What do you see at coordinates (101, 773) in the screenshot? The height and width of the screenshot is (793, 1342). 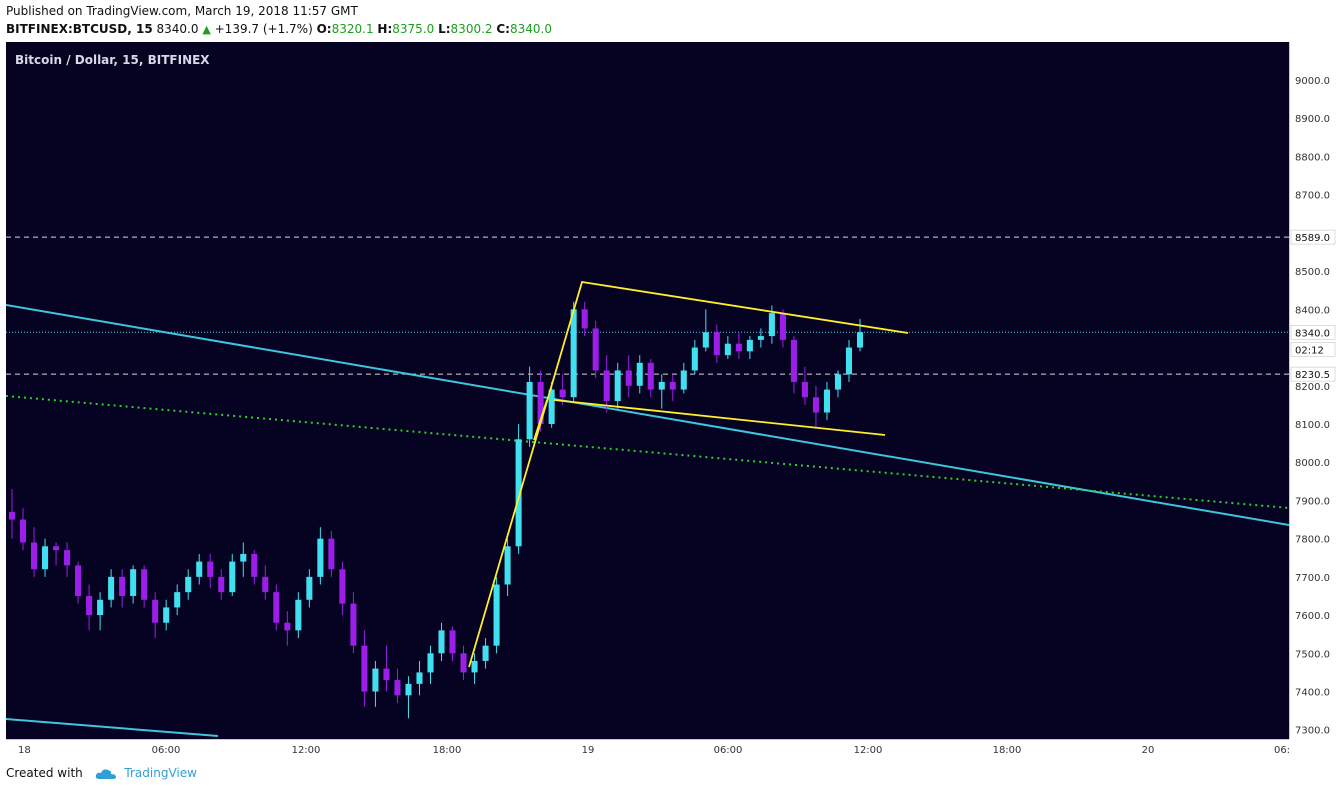 I see `footer: Created with TradingView` at bounding box center [101, 773].